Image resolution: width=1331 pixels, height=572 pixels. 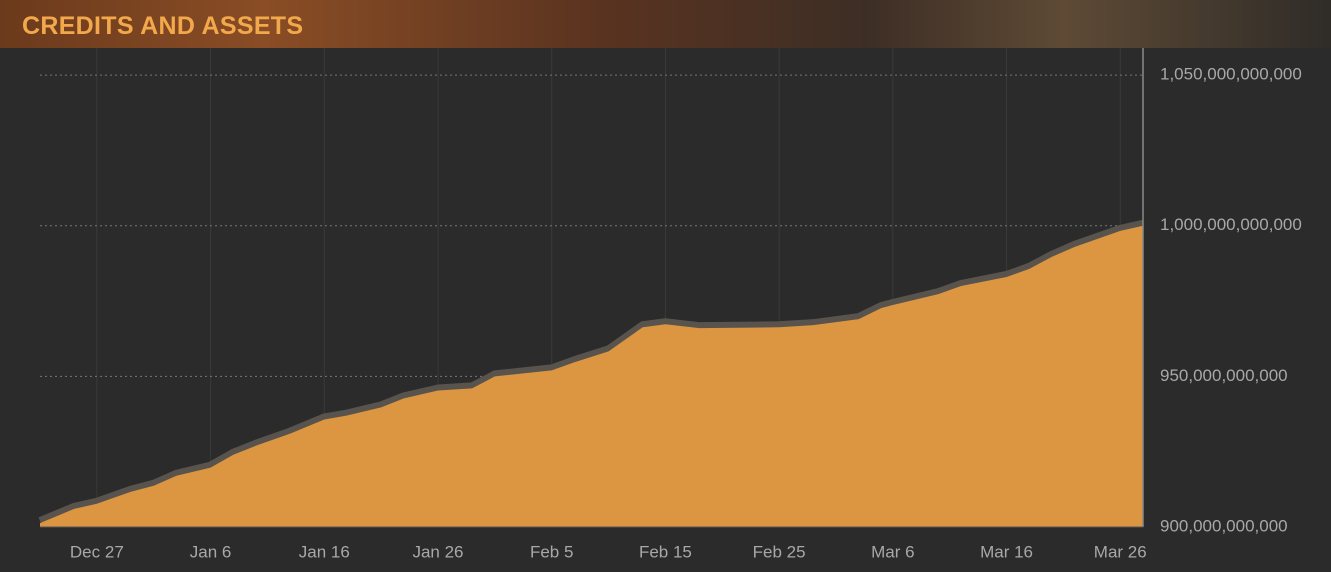 I want to click on header-banner: CREDITS AND ASSETS, so click(x=665, y=24).